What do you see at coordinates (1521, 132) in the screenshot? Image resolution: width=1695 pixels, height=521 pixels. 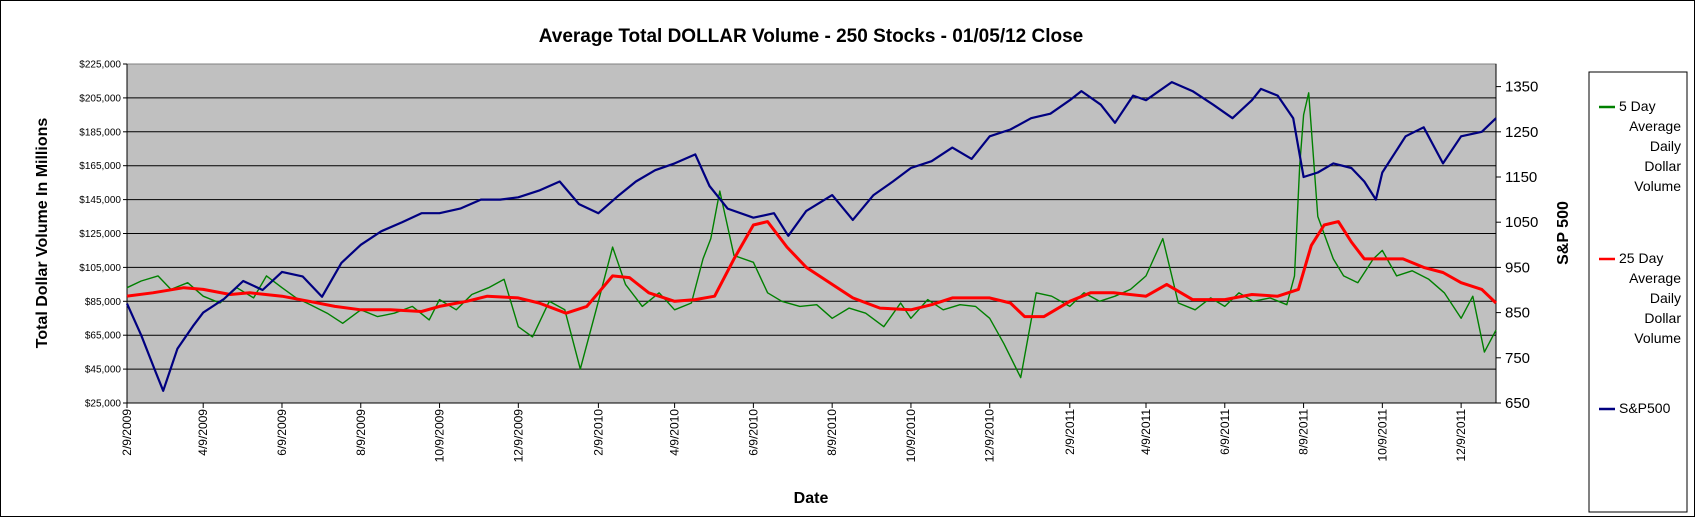 I see `y2-tick-label: 1250` at bounding box center [1521, 132].